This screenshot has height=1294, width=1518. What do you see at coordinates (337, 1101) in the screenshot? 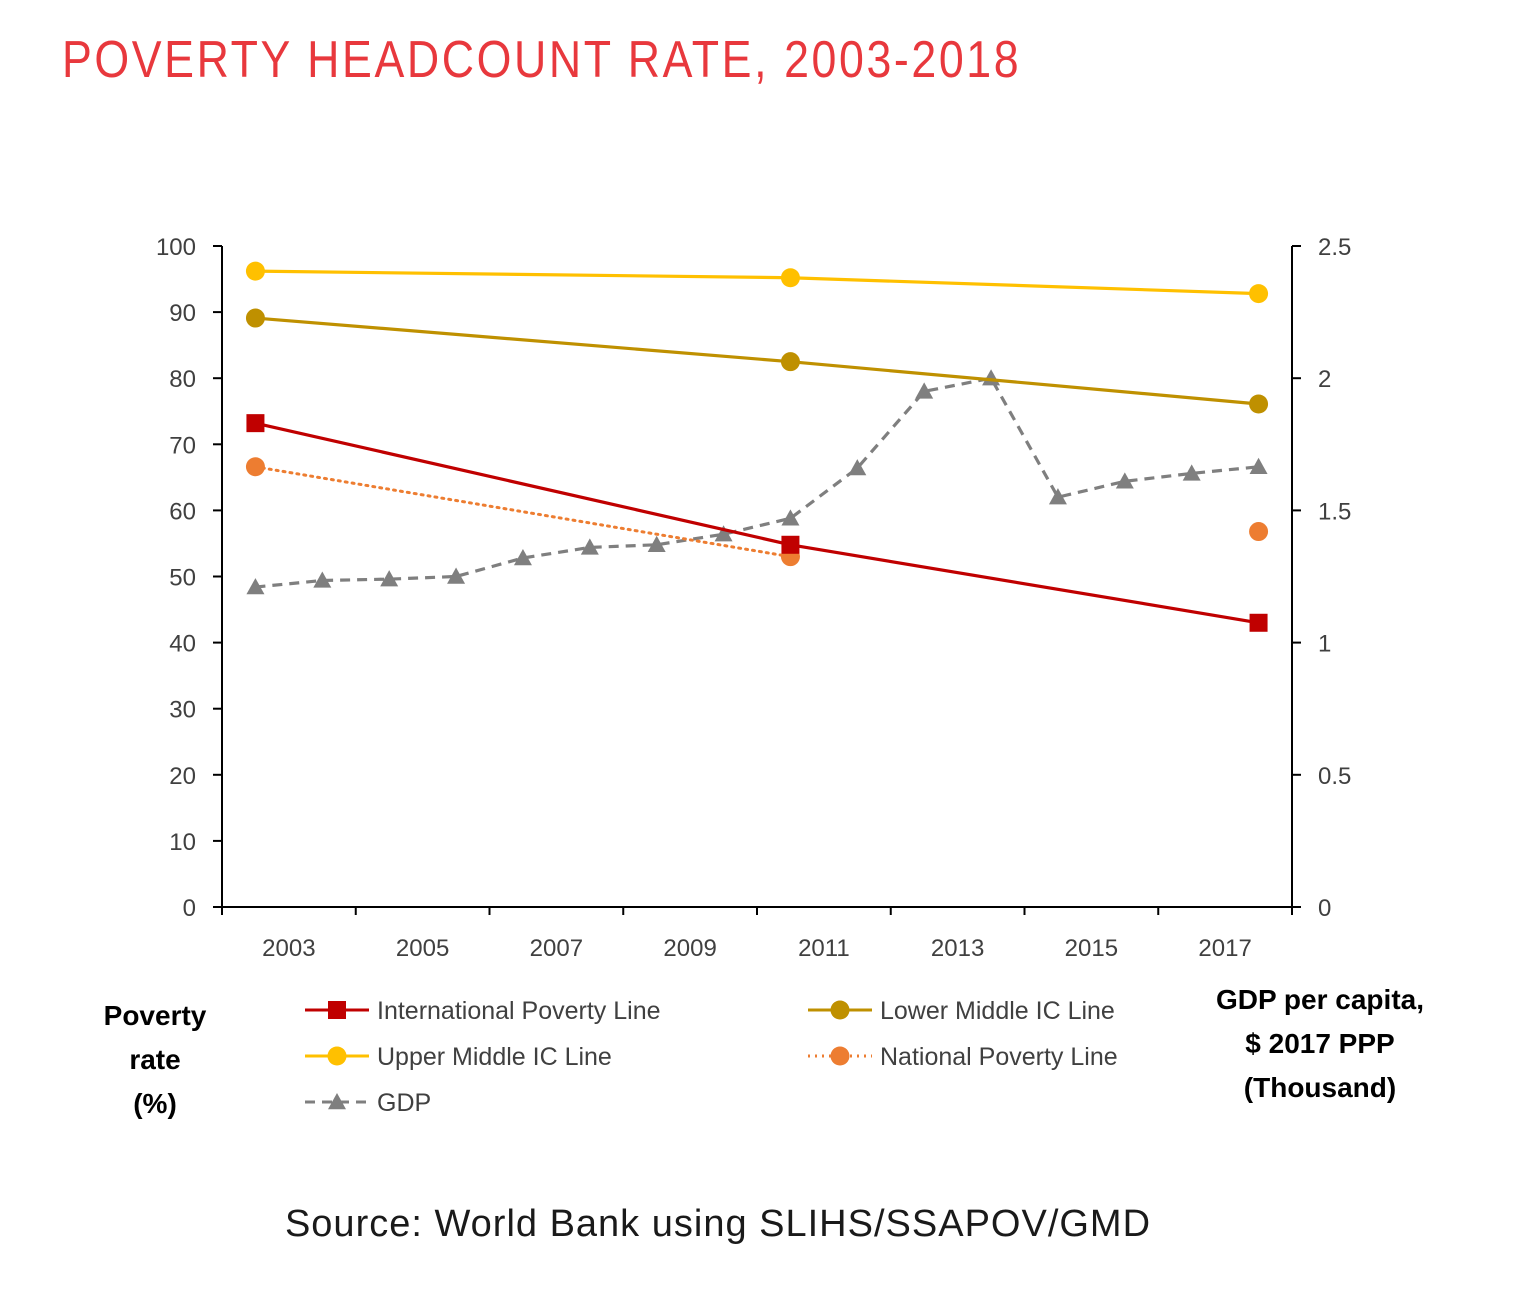
I see `legend-marker-gdp` at bounding box center [337, 1101].